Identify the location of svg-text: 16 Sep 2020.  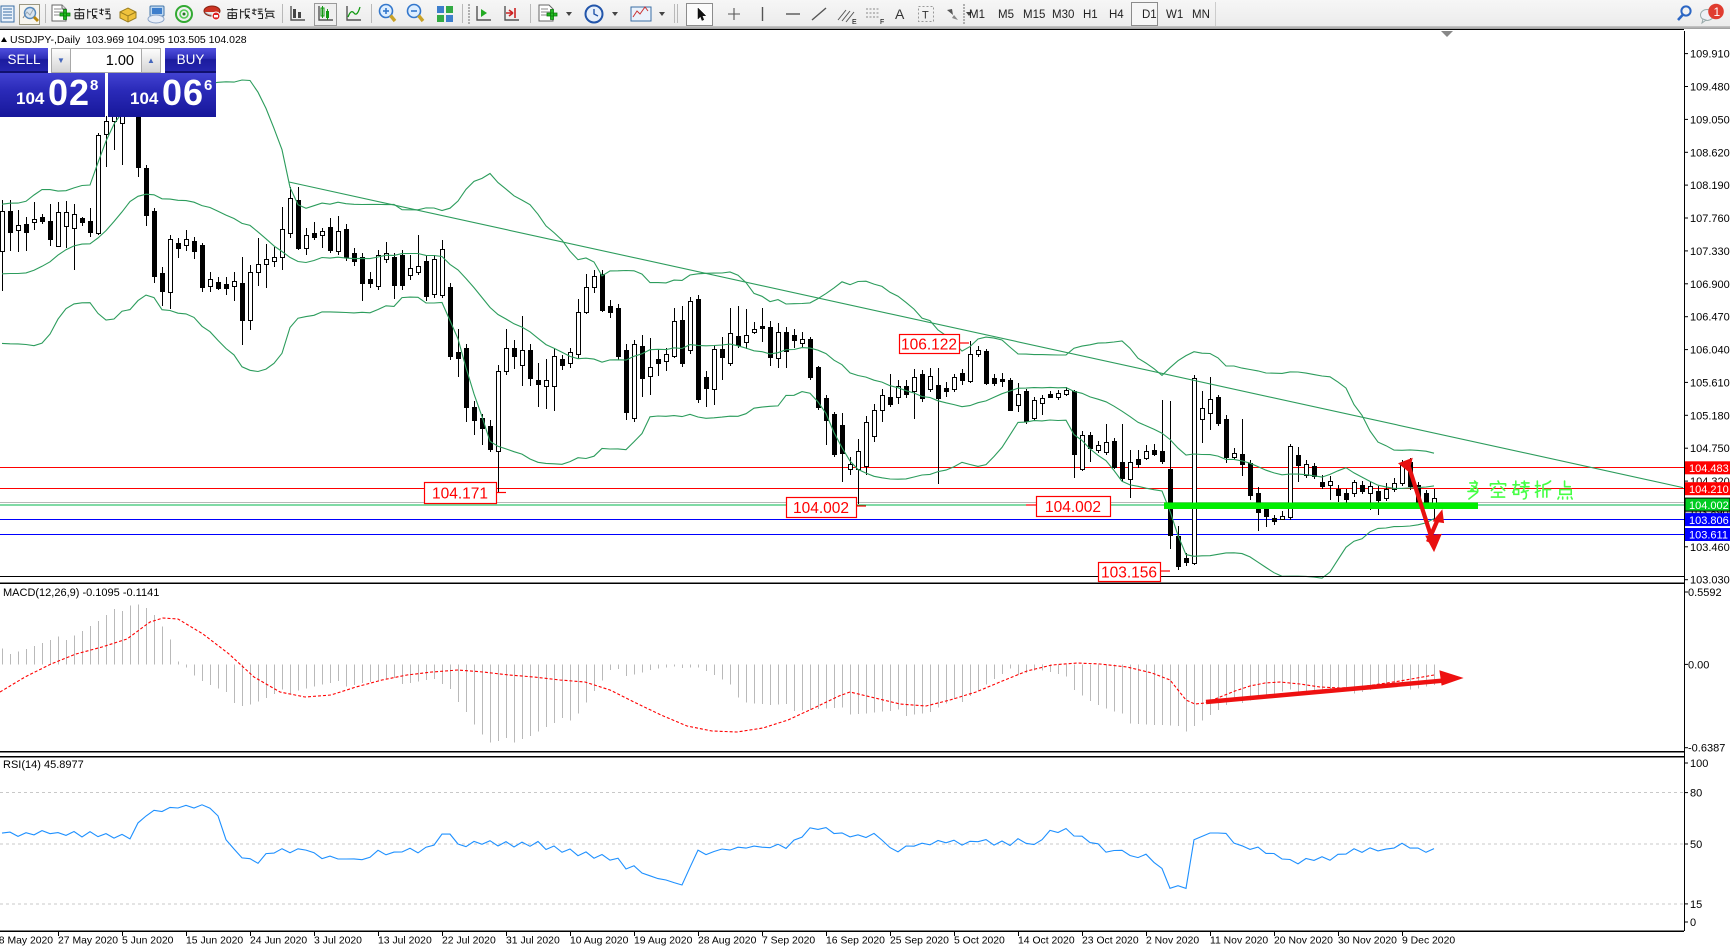
(855, 941).